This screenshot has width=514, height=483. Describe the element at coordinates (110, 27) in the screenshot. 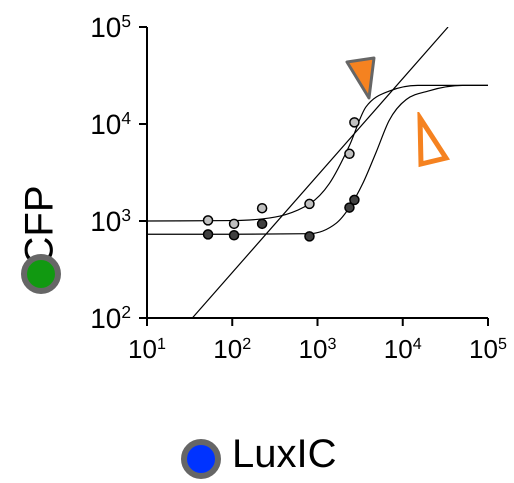

I see `y-tick-label: 10$^{5}$` at that location.